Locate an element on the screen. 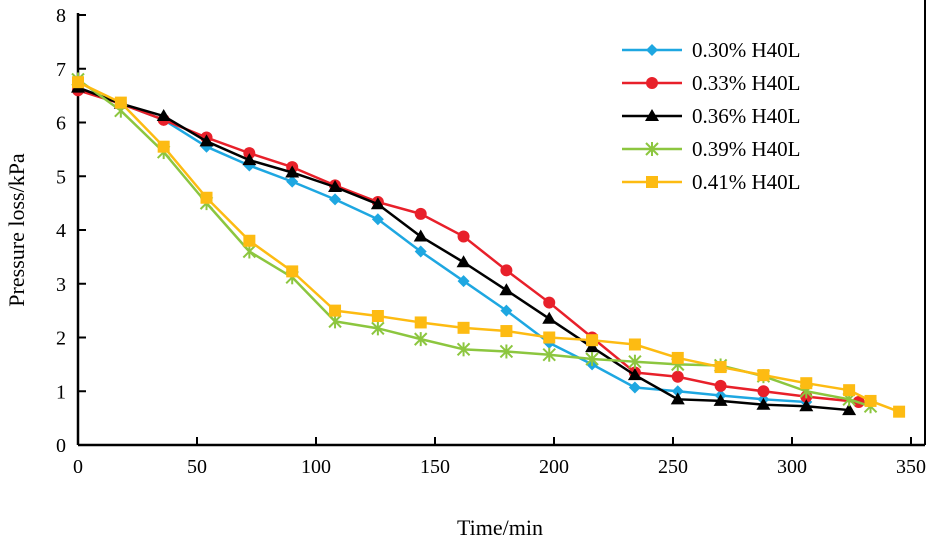 Image resolution: width=950 pixels, height=548 pixels. legend-label: 0.33% H40L is located at coordinates (746, 83).